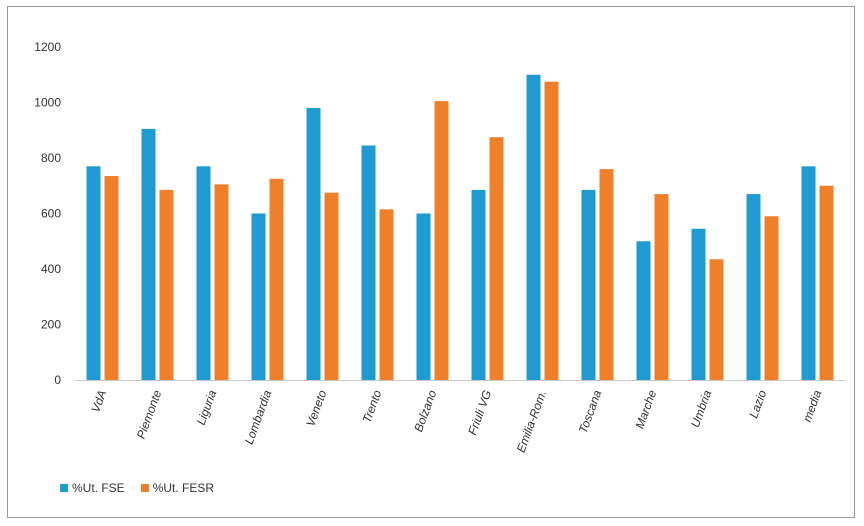  What do you see at coordinates (207, 407) in the screenshot?
I see `x-category-label: Liguria` at bounding box center [207, 407].